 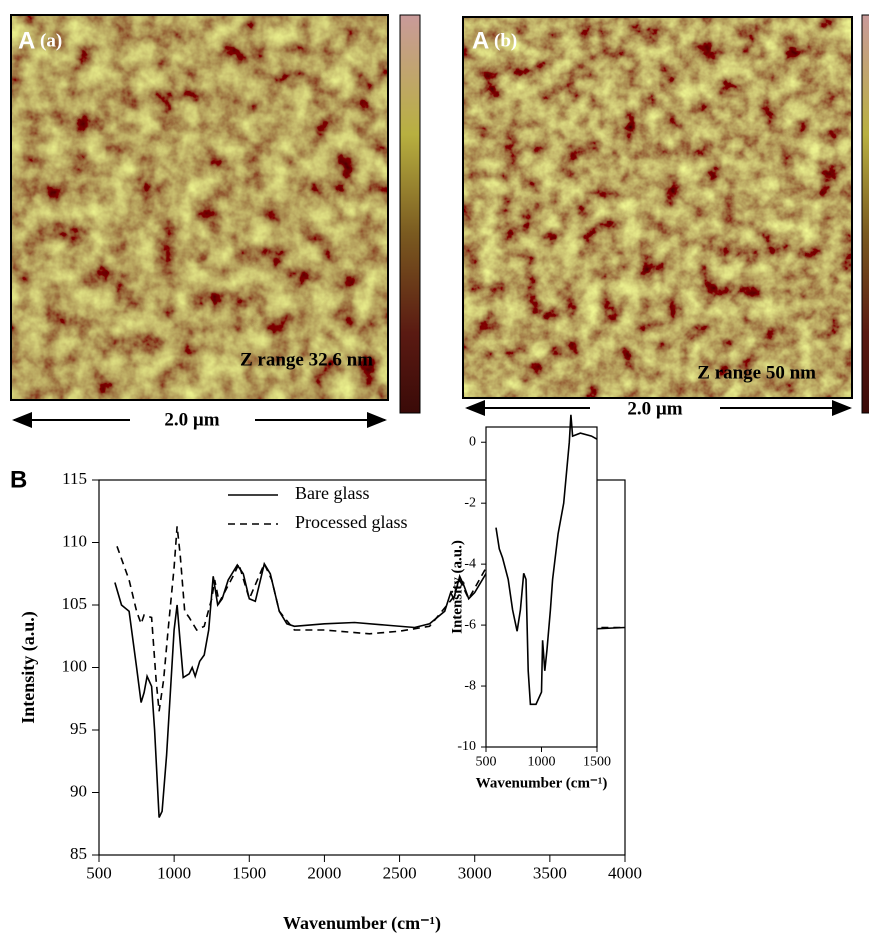 I want to click on y-tick-label: 110, so click(x=74, y=540).